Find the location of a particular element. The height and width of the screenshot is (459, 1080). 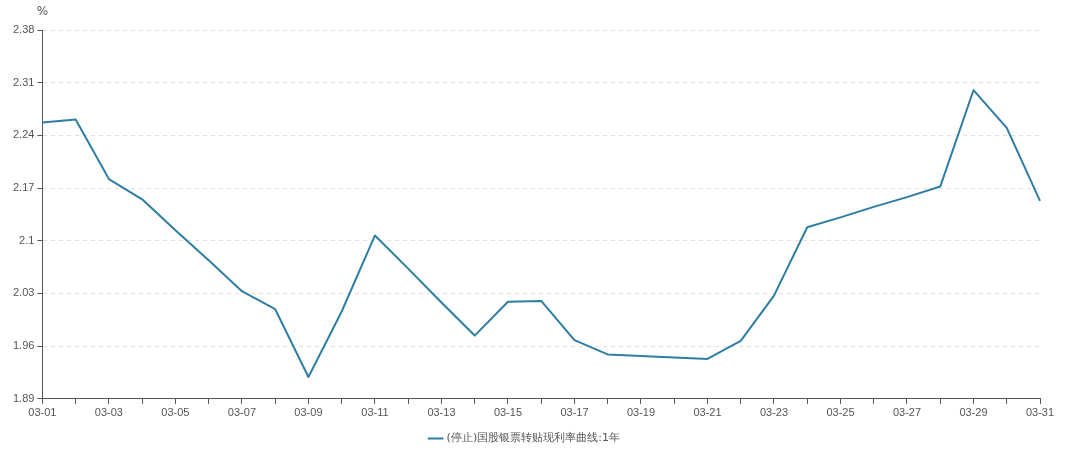

x-tick-label: 03-11 is located at coordinates (375, 412).